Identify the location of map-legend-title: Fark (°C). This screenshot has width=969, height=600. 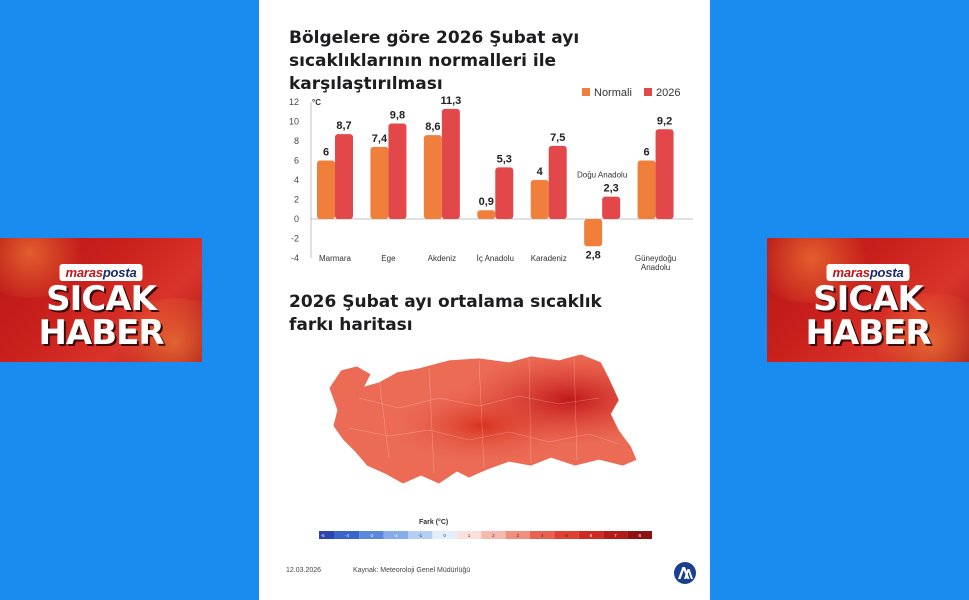
(433, 522).